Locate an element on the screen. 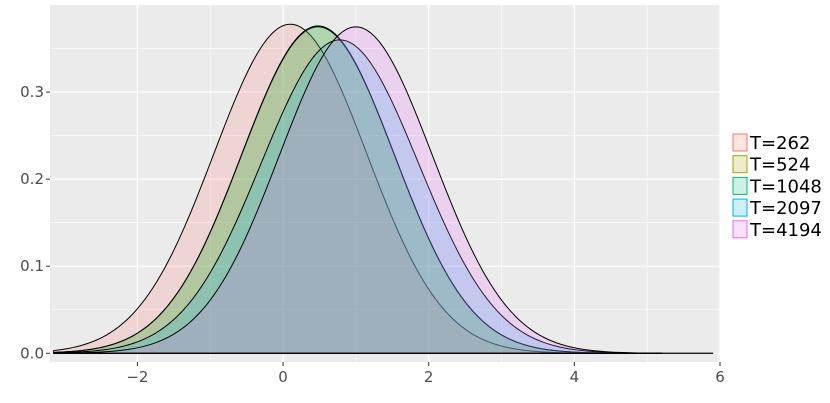 The image size is (830, 403). legend-label: T=1048 is located at coordinates (785, 186).